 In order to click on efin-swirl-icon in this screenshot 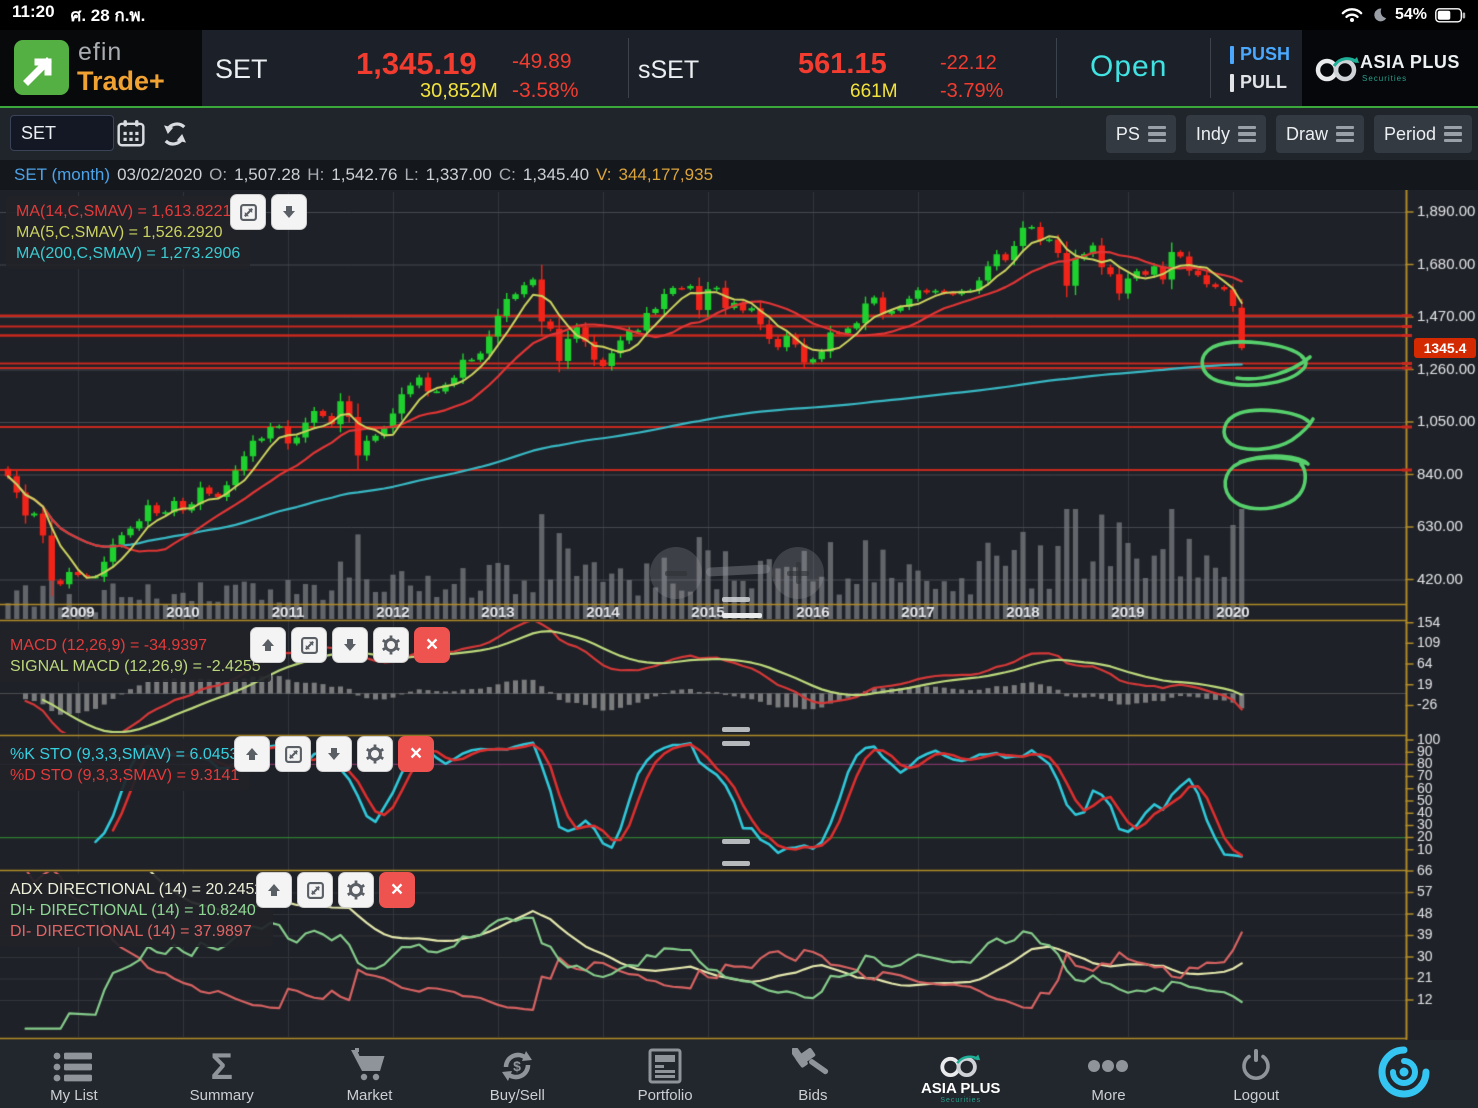, I will do `click(1404, 1072)`.